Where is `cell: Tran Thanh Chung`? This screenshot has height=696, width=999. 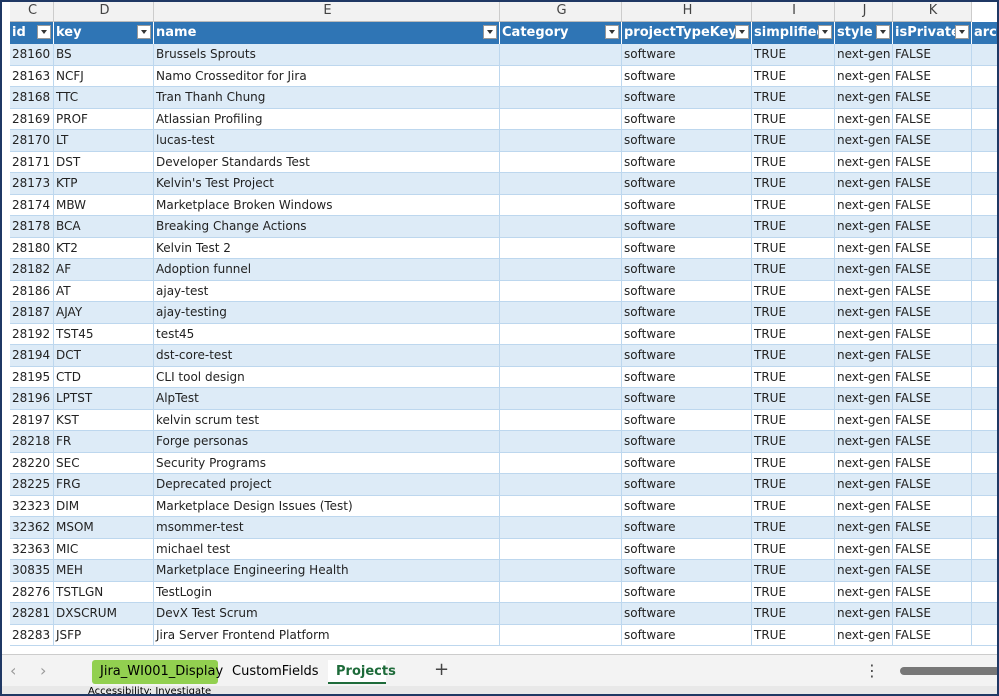 cell: Tran Thanh Chung is located at coordinates (327, 98).